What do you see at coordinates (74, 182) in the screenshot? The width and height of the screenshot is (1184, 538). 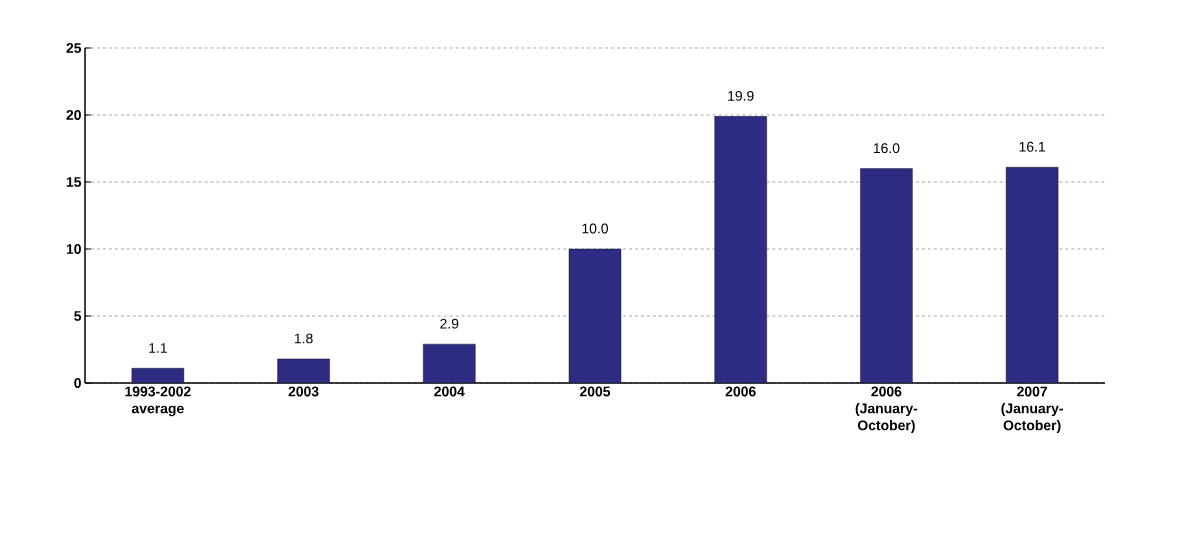 I see `y-tick-label: 15` at bounding box center [74, 182].